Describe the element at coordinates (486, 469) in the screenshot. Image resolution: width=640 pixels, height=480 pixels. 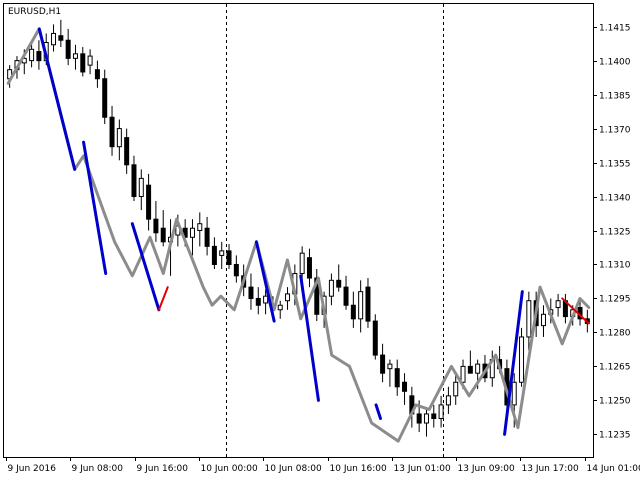
I see `time-tick-label: 13 Jun 09:00` at that location.